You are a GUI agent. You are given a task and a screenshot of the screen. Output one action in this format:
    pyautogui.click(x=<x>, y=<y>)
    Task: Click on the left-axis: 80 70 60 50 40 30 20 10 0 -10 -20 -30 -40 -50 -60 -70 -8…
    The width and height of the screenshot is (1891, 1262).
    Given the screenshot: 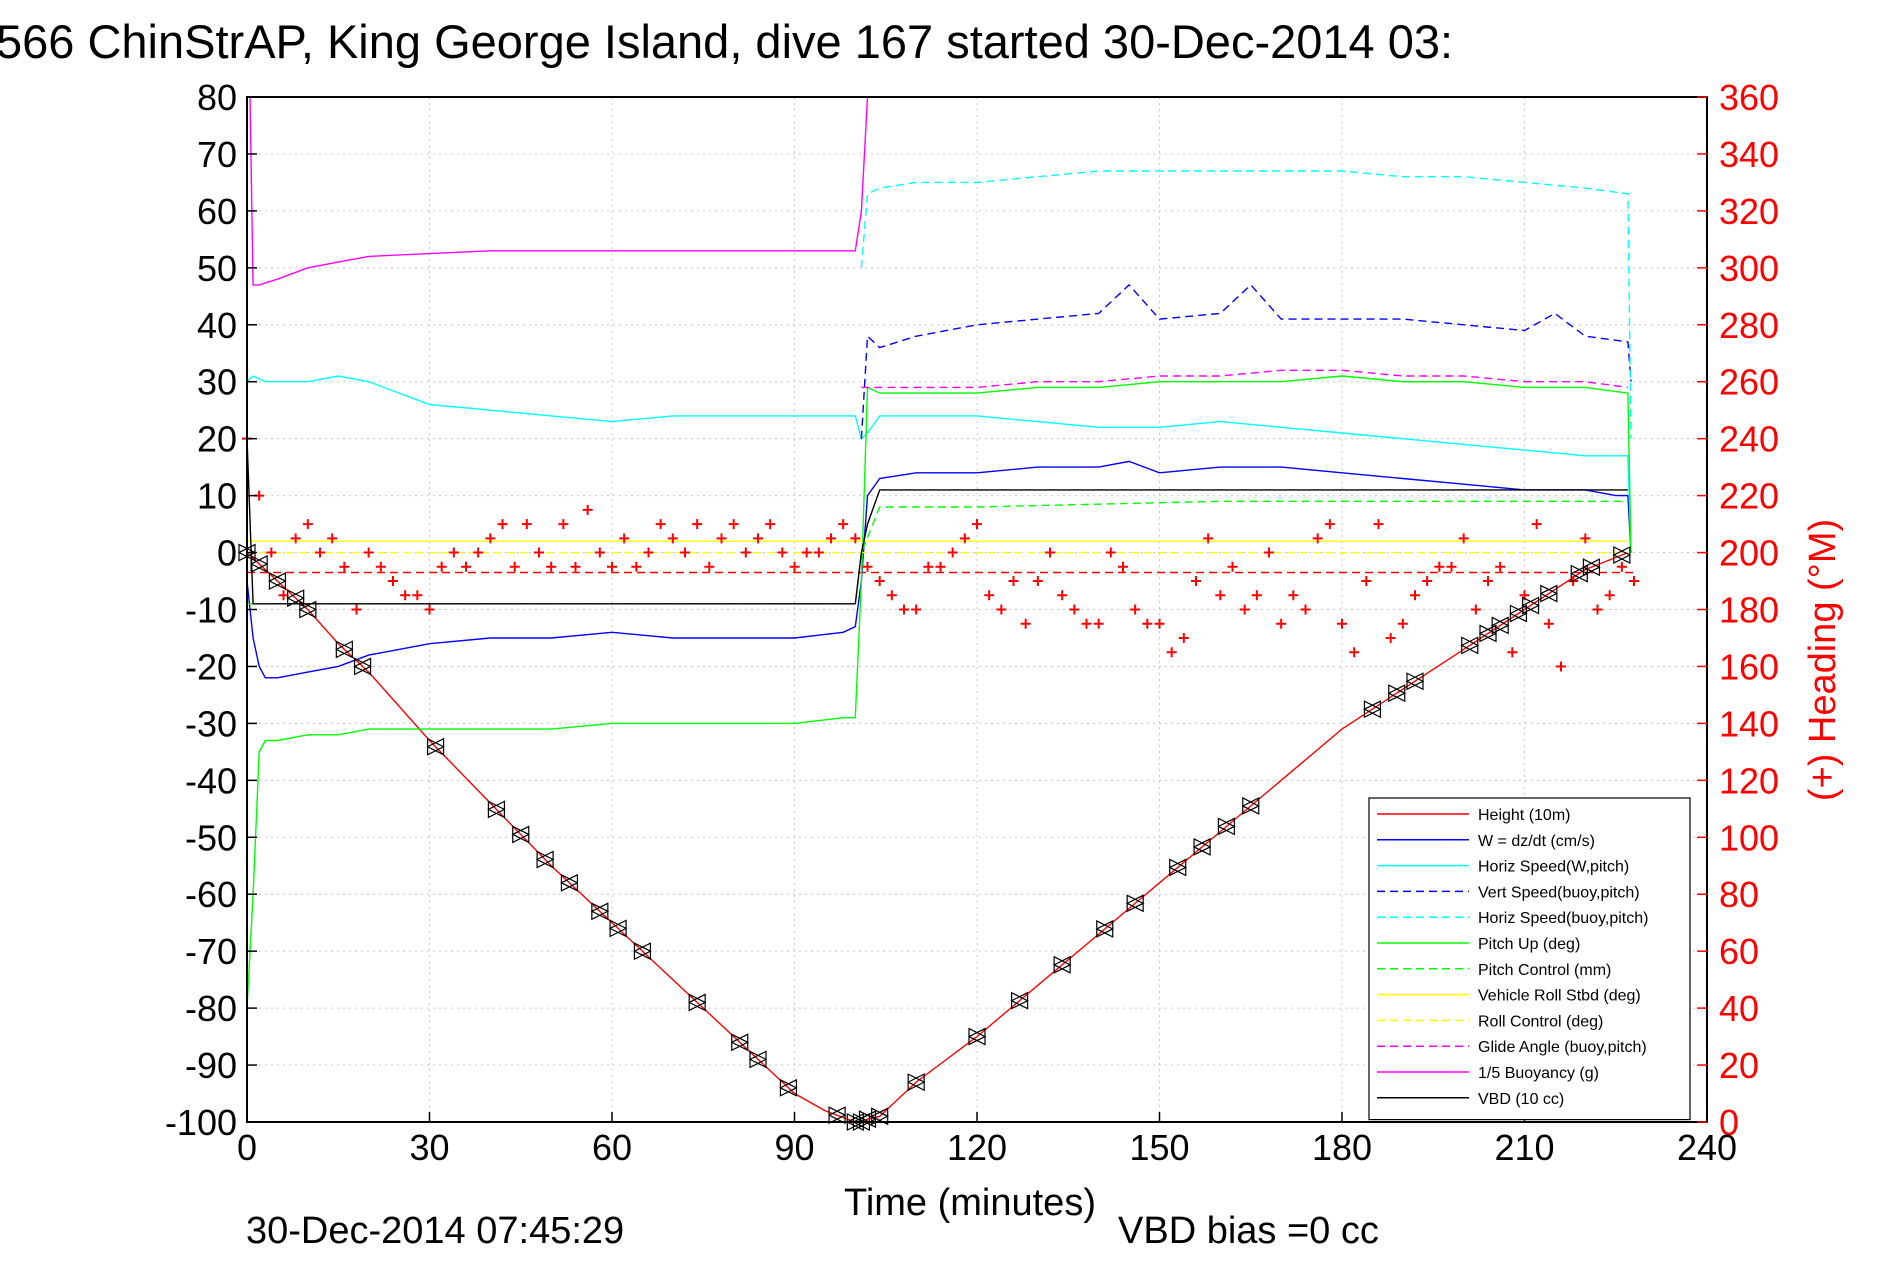 What is the action you would take?
    pyautogui.click(x=211, y=610)
    